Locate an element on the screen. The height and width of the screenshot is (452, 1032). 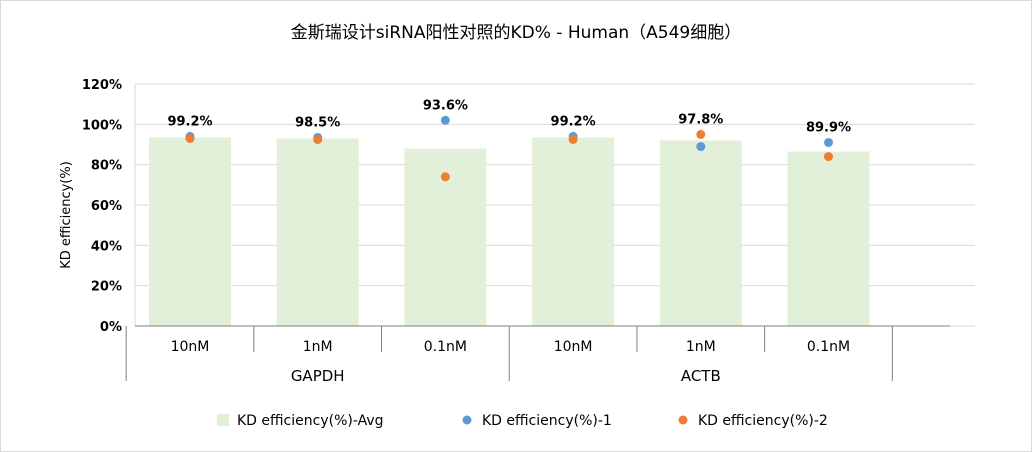
legend-swatch is located at coordinates (223, 420).